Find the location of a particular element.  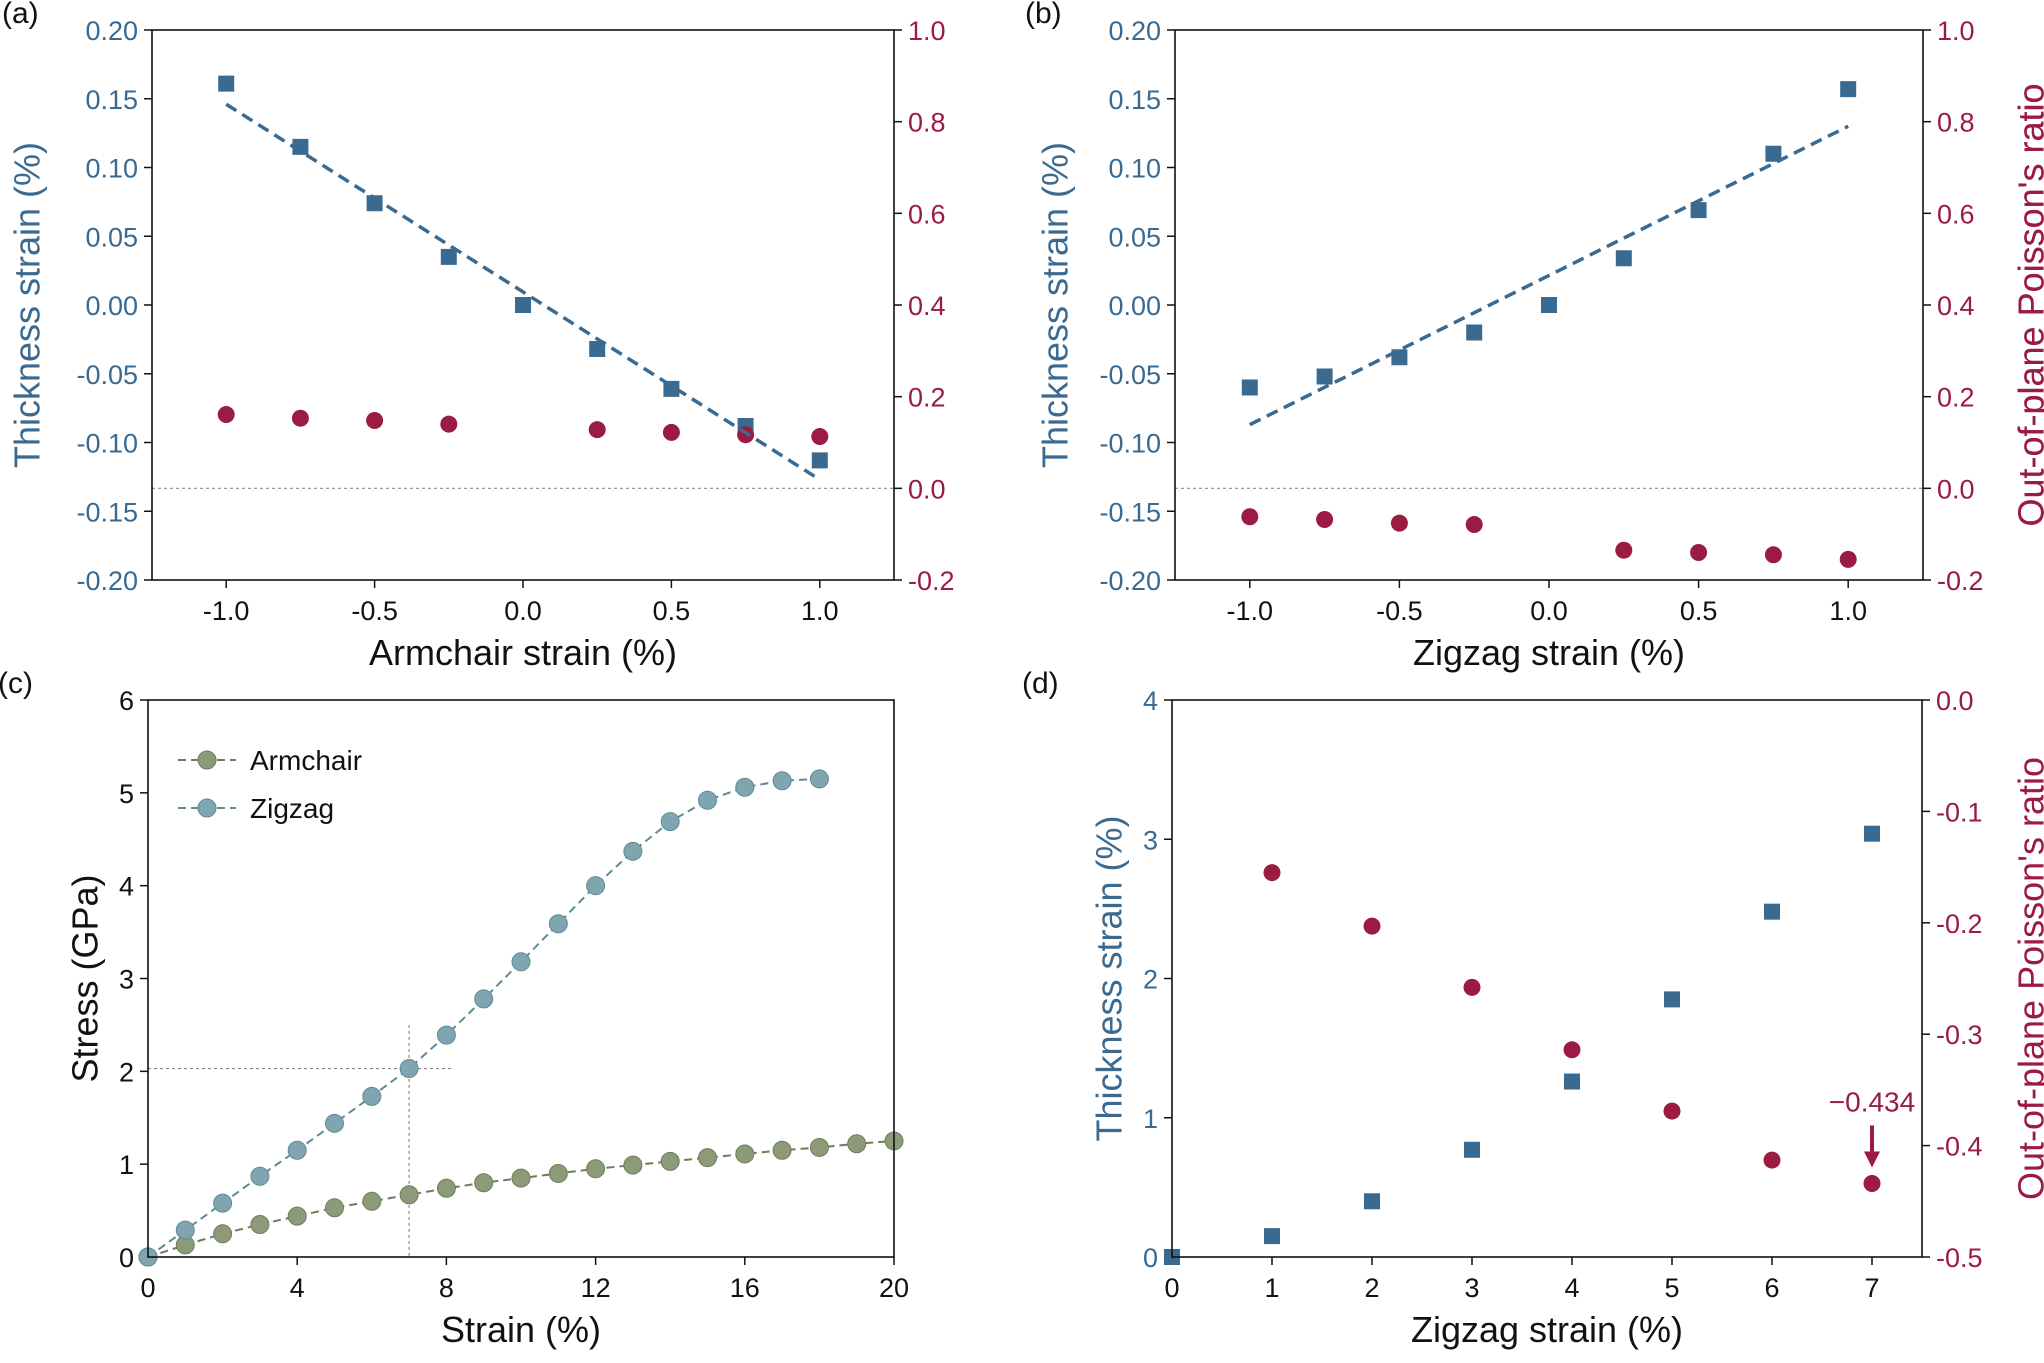

y-tick-label: -0.20 is located at coordinates (107, 581).